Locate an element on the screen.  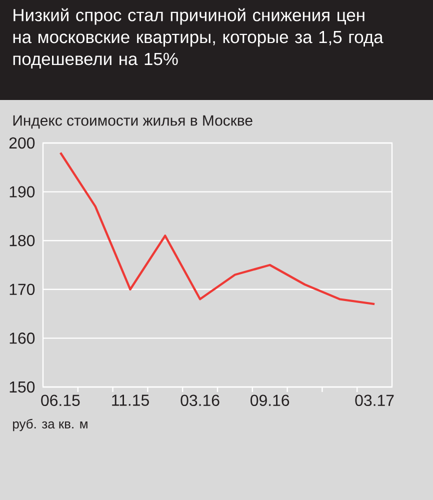
y-tick-label: 180 is located at coordinates (22, 240).